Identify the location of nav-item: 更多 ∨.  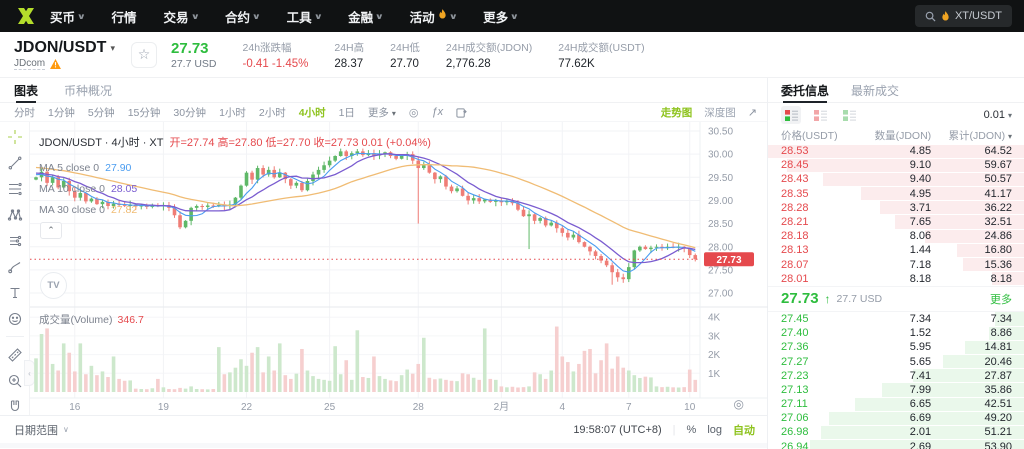
(501, 16).